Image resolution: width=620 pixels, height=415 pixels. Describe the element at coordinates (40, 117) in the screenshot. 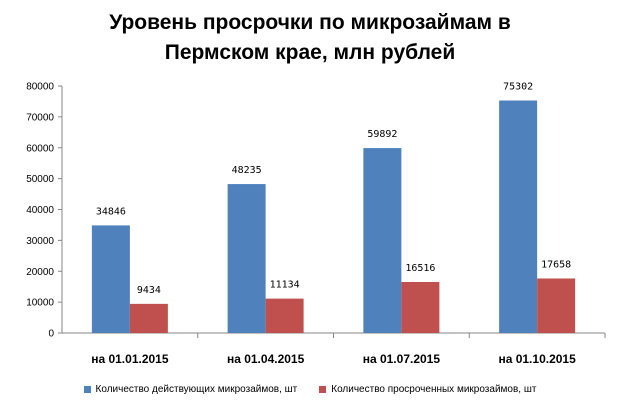

I see `y-tick-label: 70000` at that location.